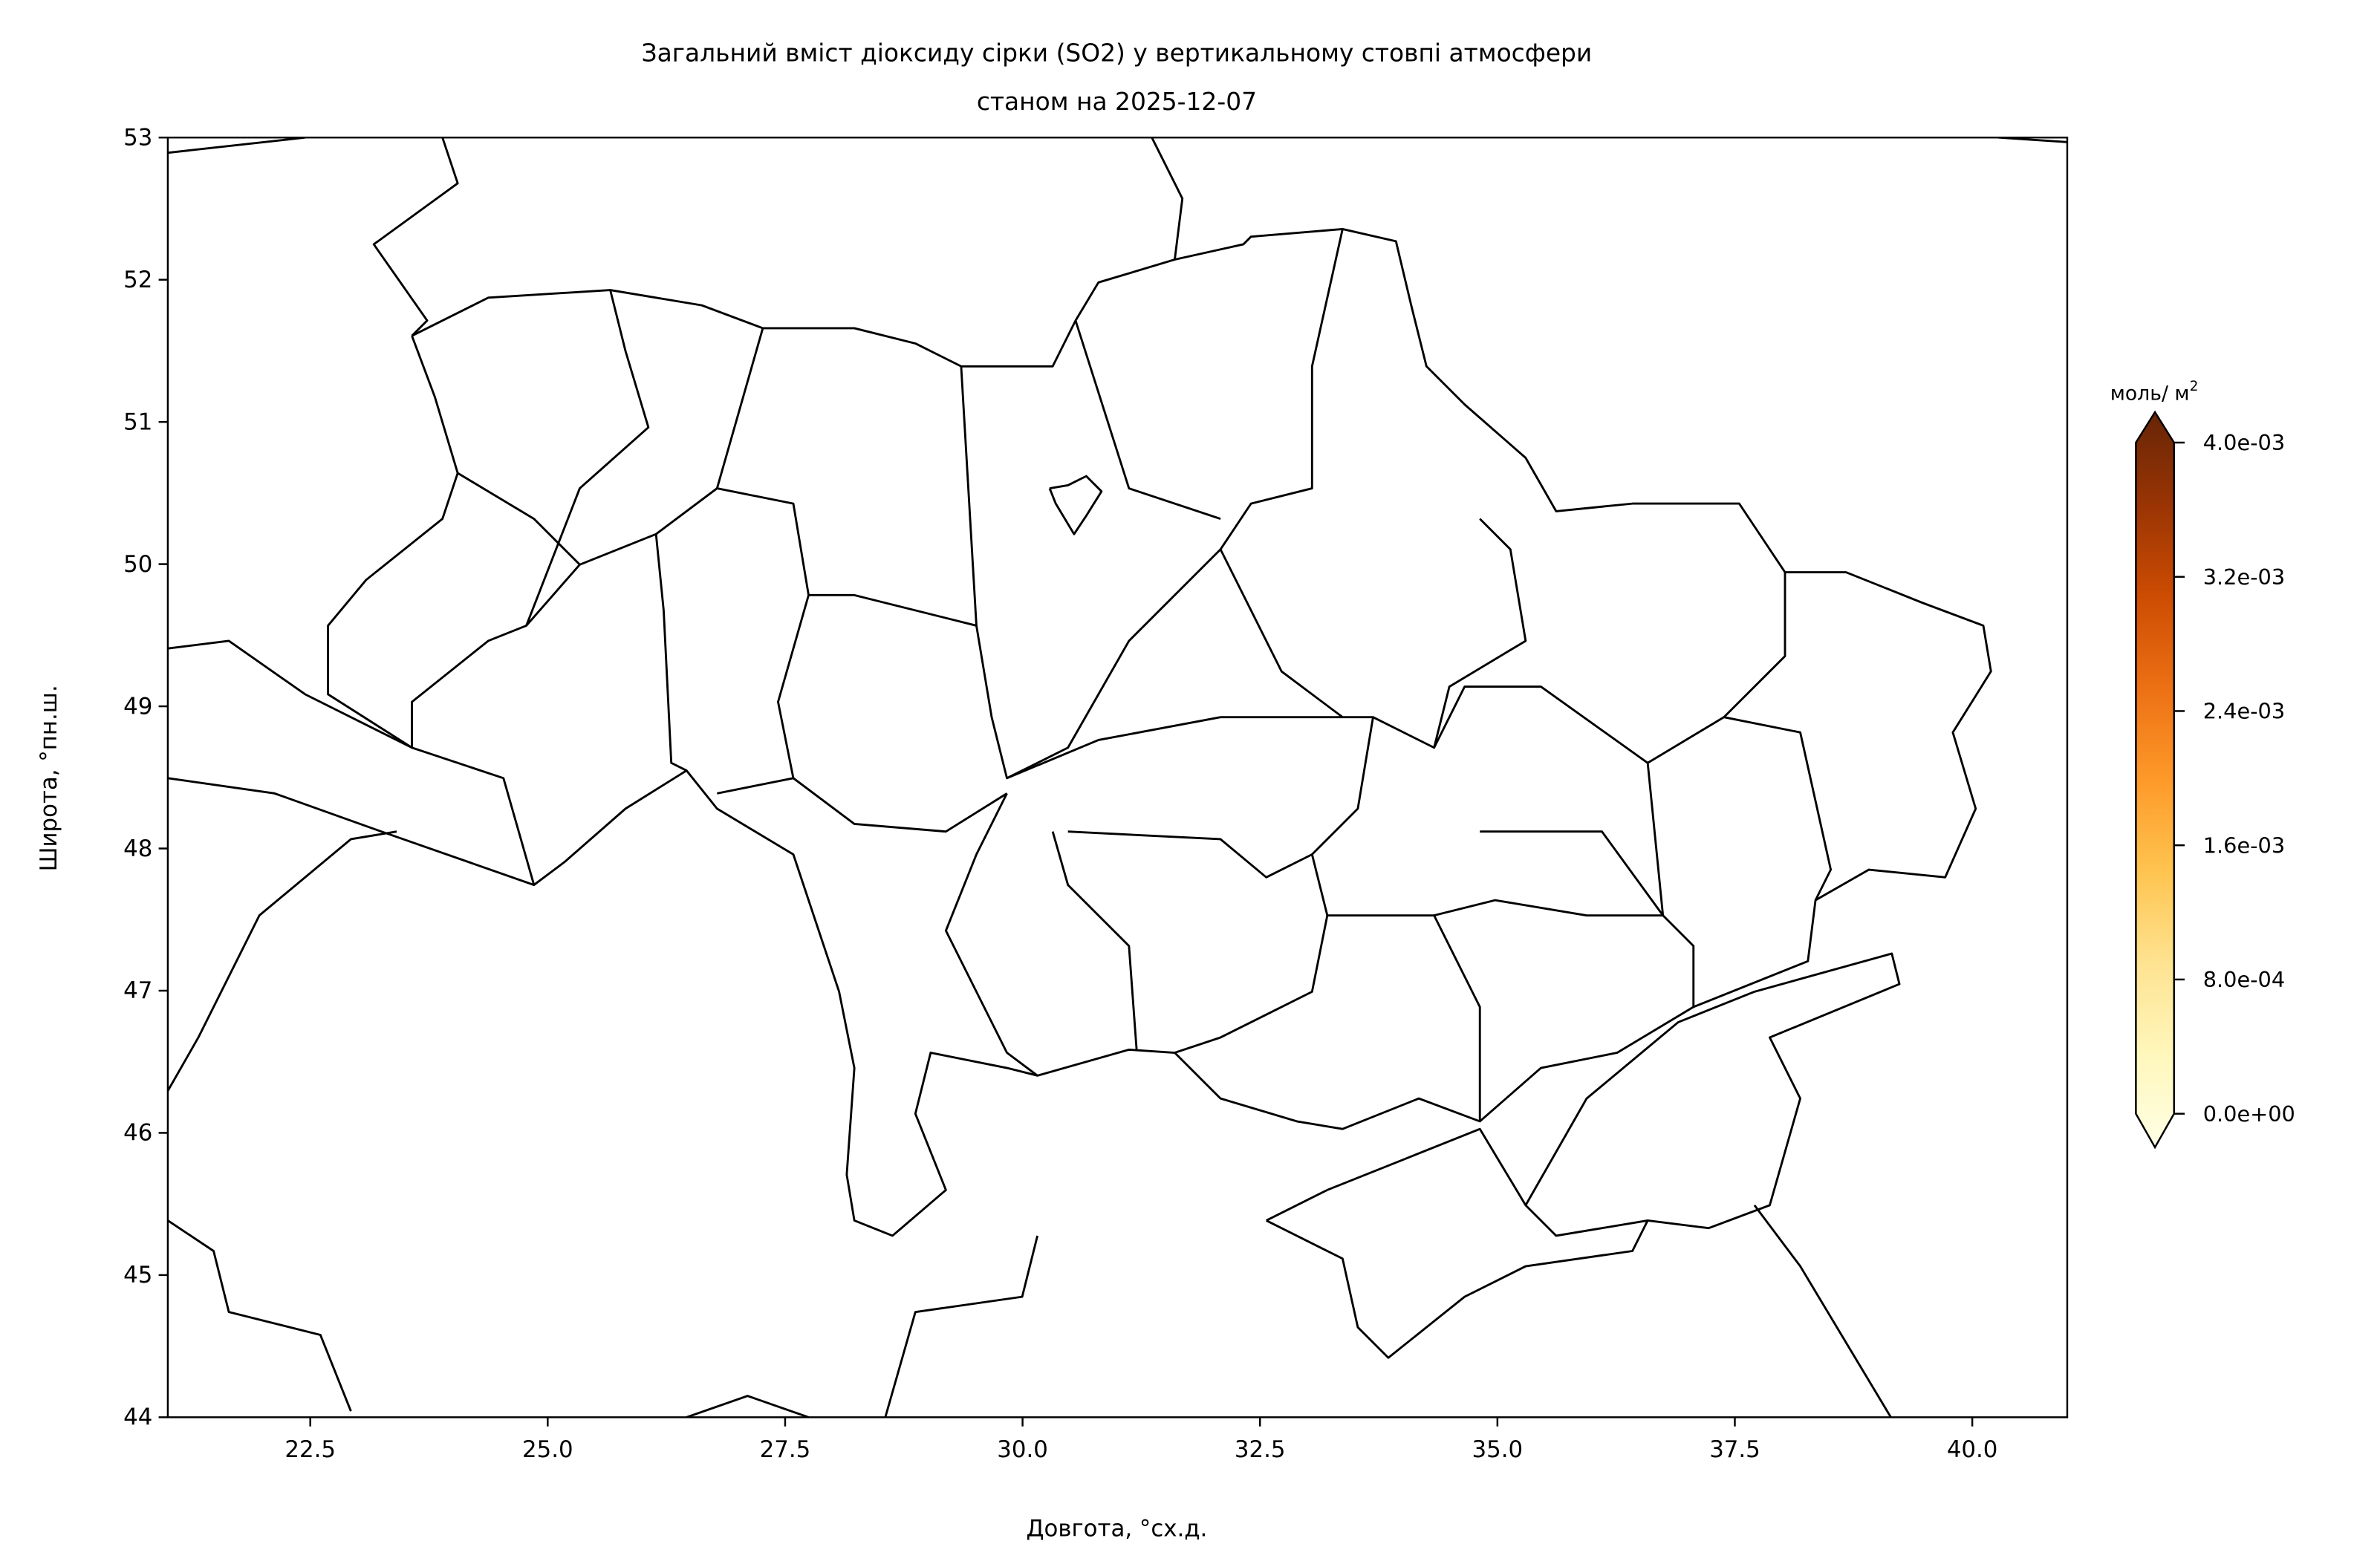 The image size is (2380, 1567). Describe the element at coordinates (2244, 979) in the screenshot. I see `colorbar-tick-label: 8.0e-04` at that location.